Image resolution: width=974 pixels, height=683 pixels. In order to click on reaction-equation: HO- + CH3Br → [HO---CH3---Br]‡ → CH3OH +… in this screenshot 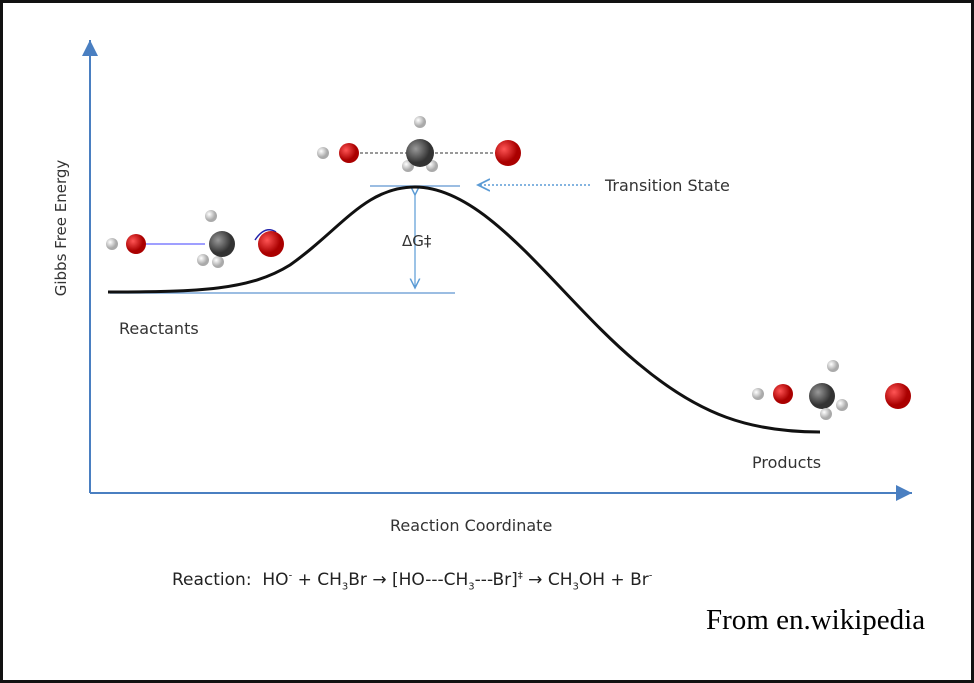, I will do `click(457, 581)`.